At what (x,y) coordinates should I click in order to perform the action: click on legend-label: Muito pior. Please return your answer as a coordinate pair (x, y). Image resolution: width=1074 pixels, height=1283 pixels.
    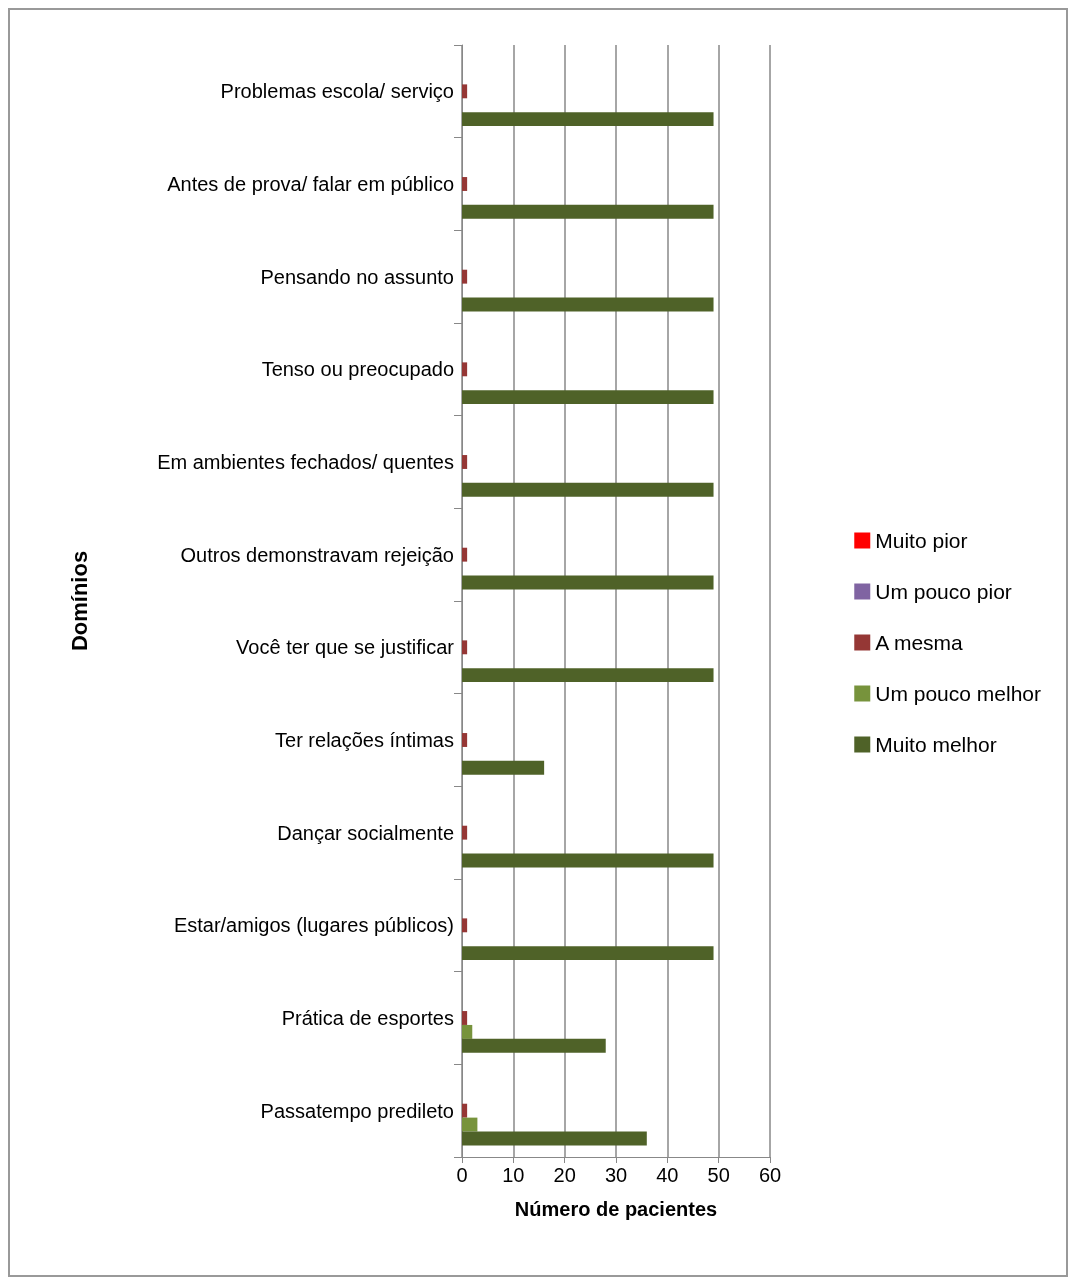
    Looking at the image, I should click on (921, 540).